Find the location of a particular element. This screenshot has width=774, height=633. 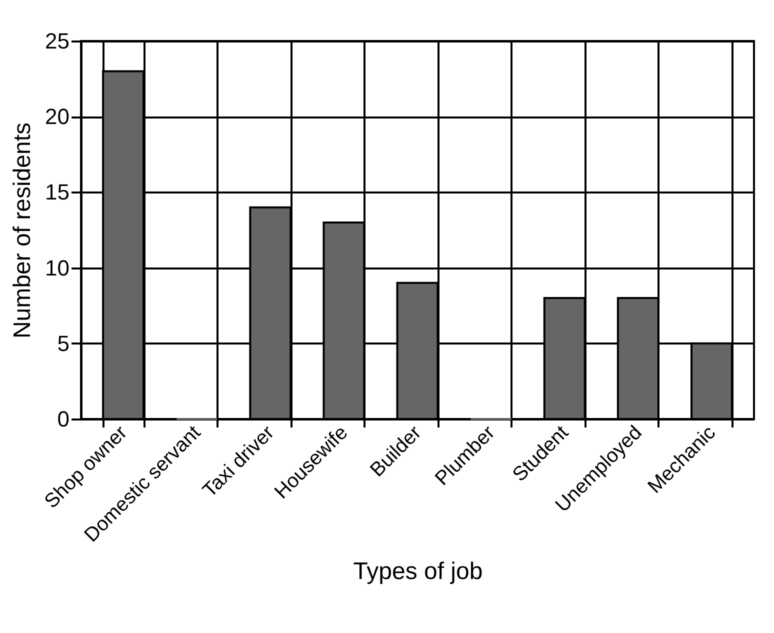

y-tick-label: 10 is located at coordinates (57, 267).